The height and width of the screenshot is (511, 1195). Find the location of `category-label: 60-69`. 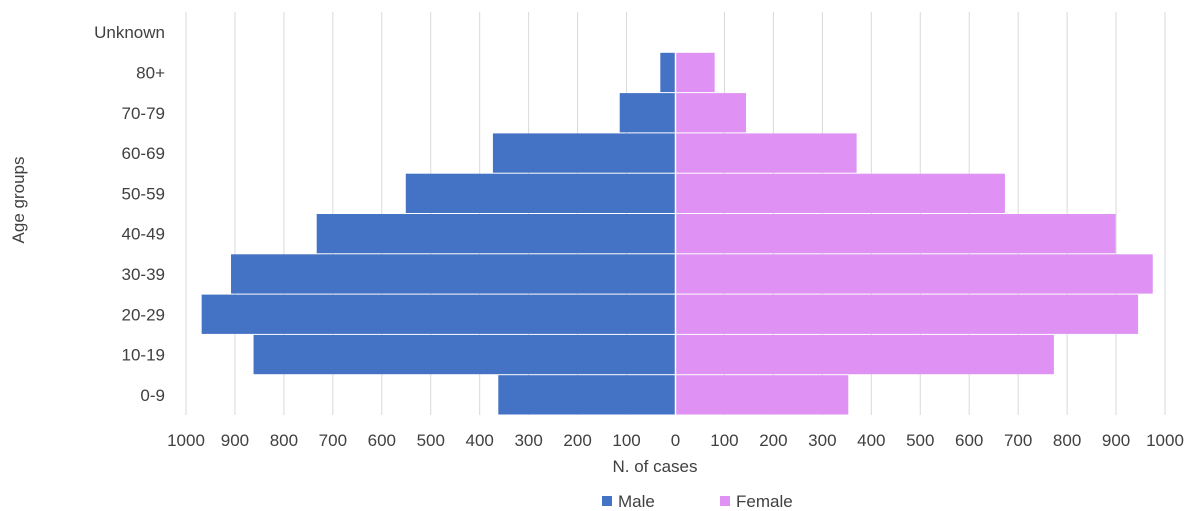

category-label: 60-69 is located at coordinates (143, 153).